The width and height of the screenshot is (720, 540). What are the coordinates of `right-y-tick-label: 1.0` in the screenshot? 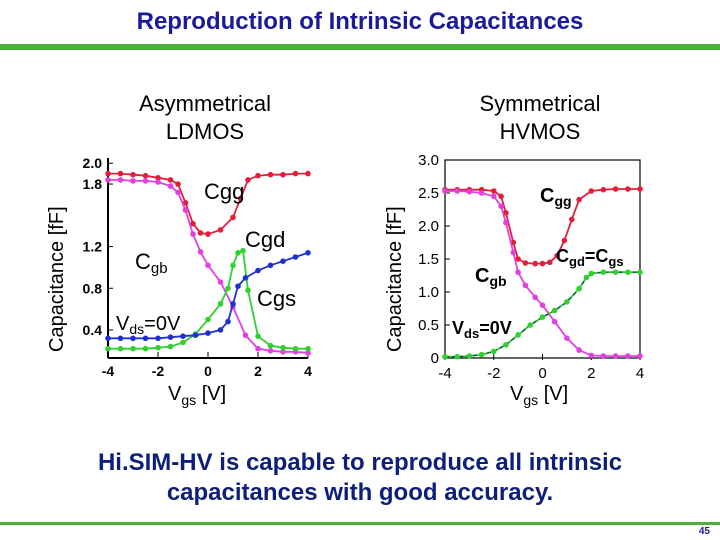 It's located at (428, 292).